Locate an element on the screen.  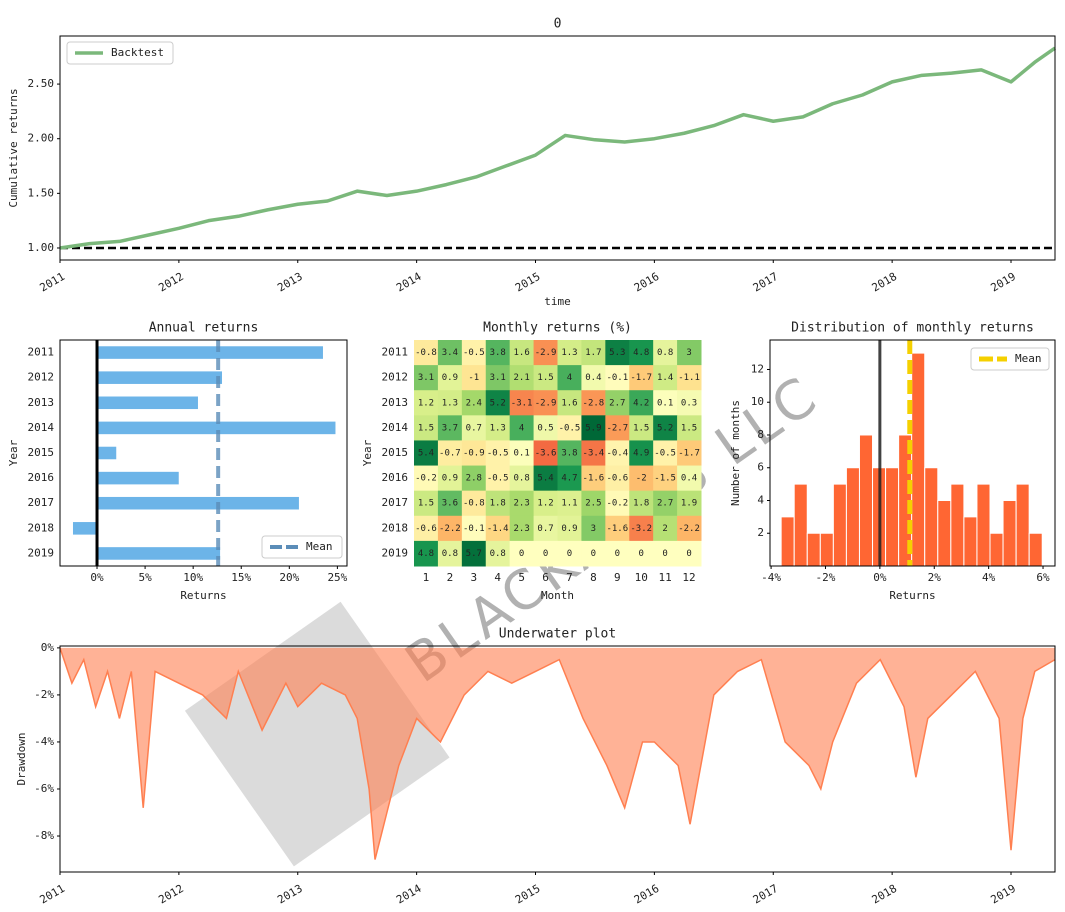
y-tick-label: -8% is located at coordinates (44, 835).